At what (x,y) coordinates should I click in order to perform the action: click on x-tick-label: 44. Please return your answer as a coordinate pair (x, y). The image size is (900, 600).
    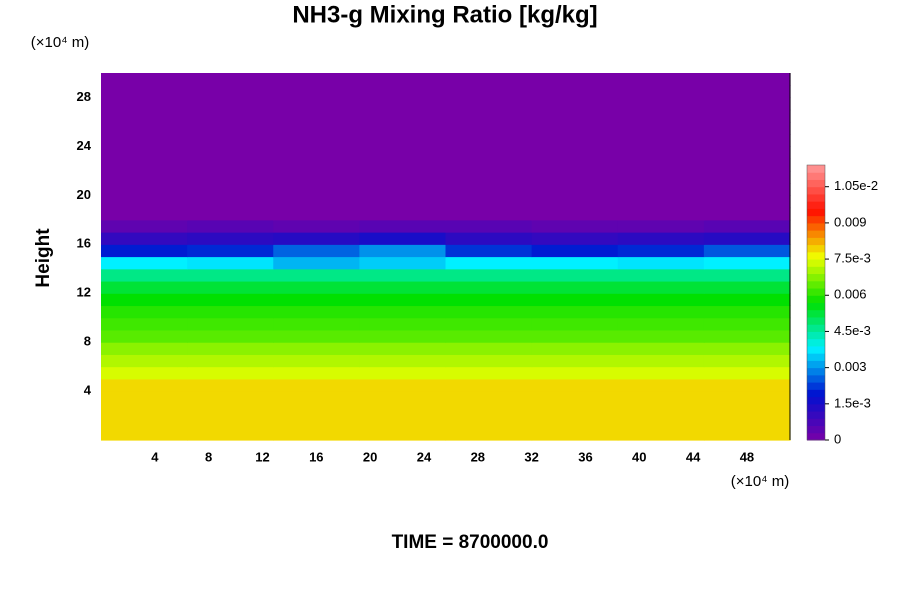
    Looking at the image, I should click on (693, 456).